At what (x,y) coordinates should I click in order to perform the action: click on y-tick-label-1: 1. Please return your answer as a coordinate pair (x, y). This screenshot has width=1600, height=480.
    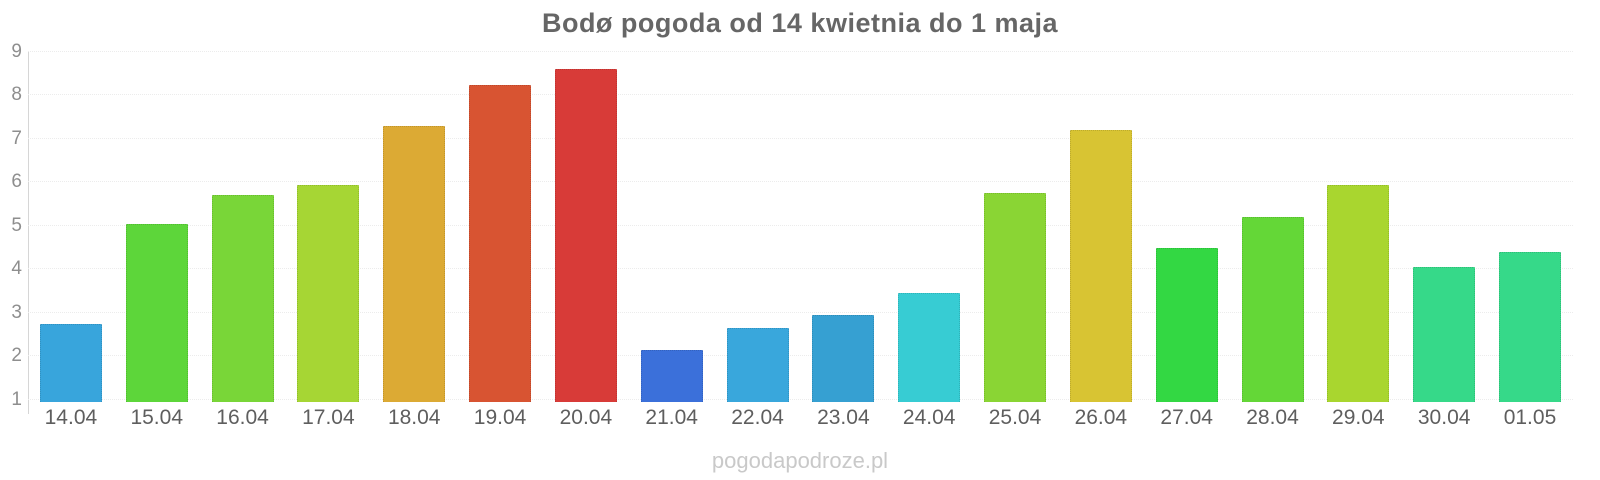
    Looking at the image, I should click on (16, 399).